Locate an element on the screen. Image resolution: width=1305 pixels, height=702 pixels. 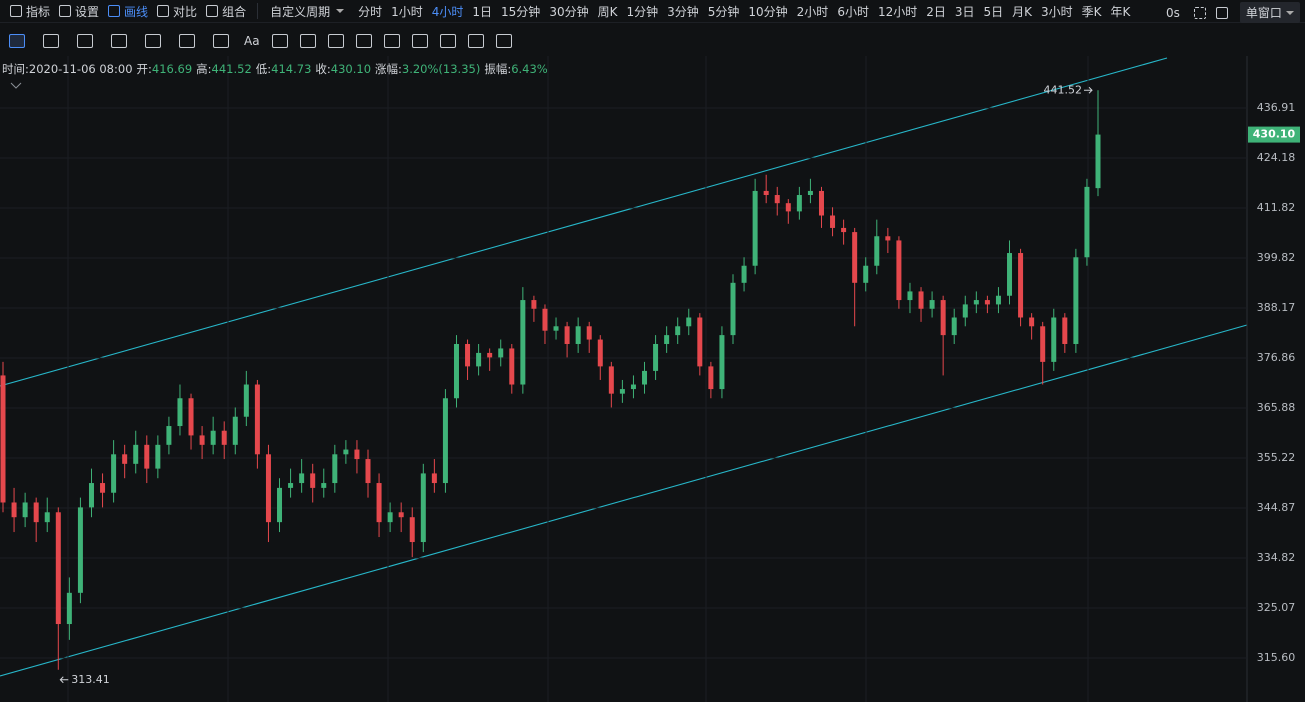
text-tool: Aa is located at coordinates (252, 41).